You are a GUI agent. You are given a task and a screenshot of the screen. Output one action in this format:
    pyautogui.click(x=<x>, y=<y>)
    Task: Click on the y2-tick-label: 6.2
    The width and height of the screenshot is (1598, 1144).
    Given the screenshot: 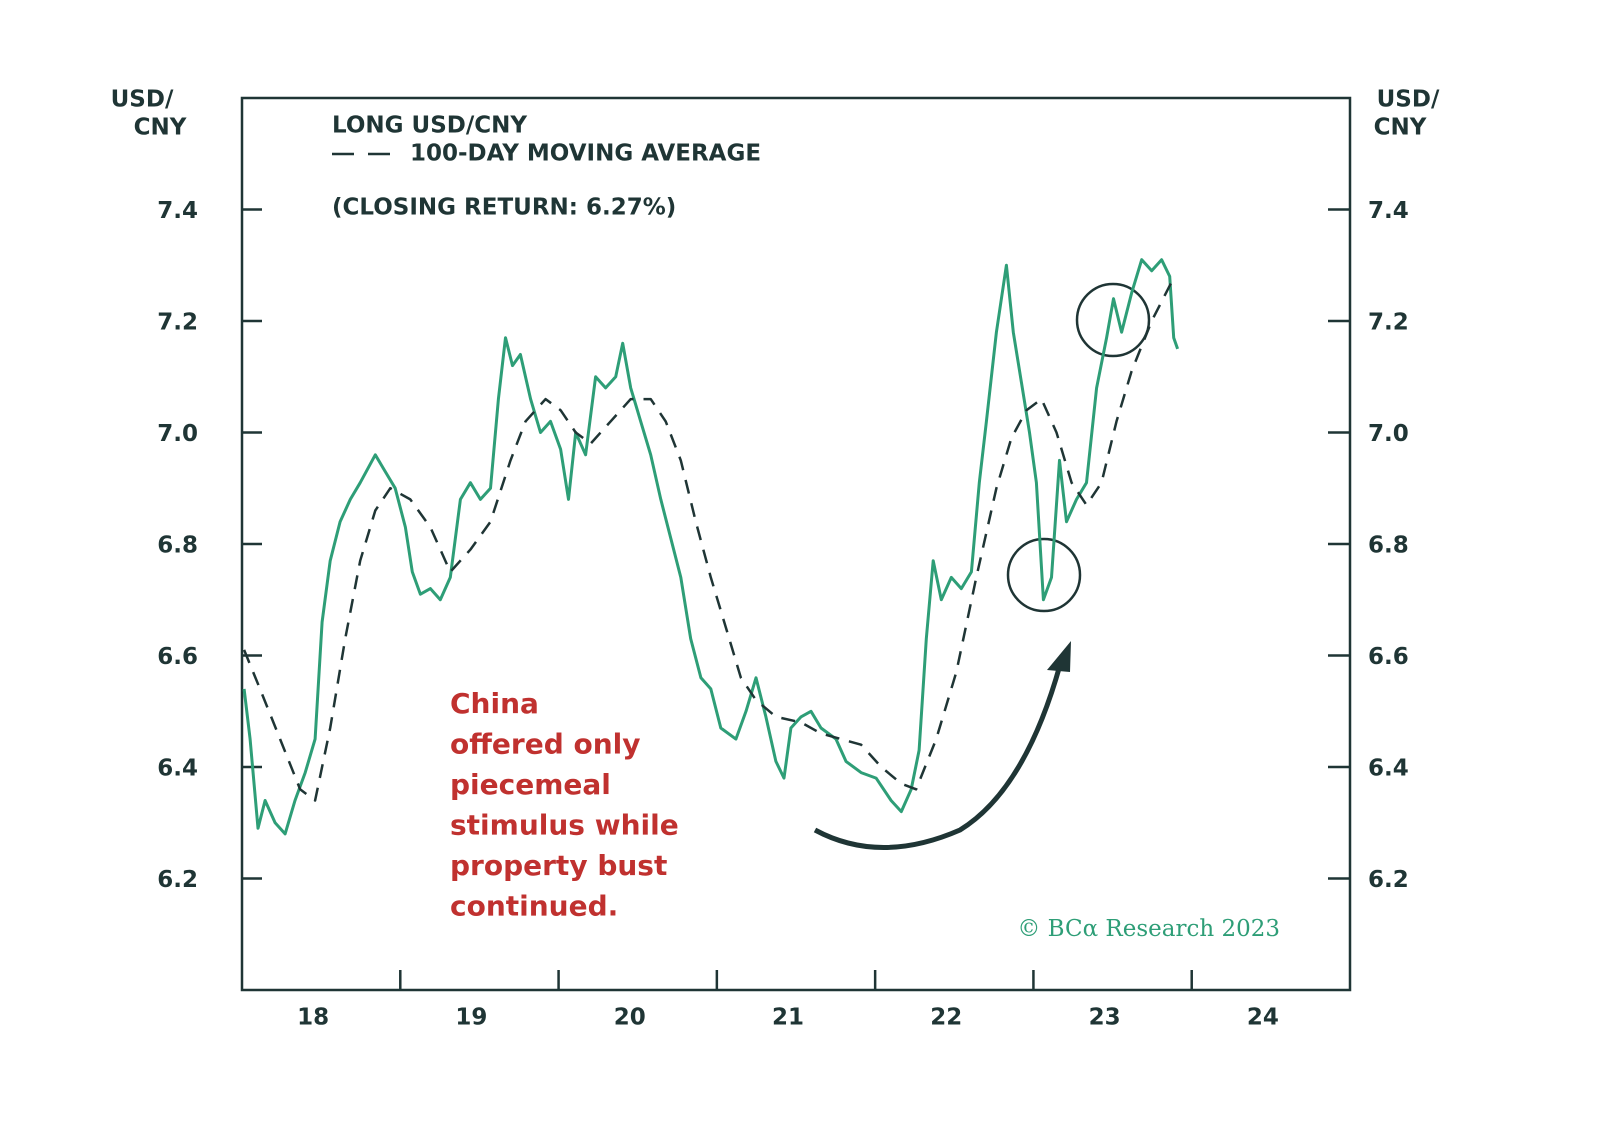 What is the action you would take?
    pyautogui.click(x=1388, y=880)
    